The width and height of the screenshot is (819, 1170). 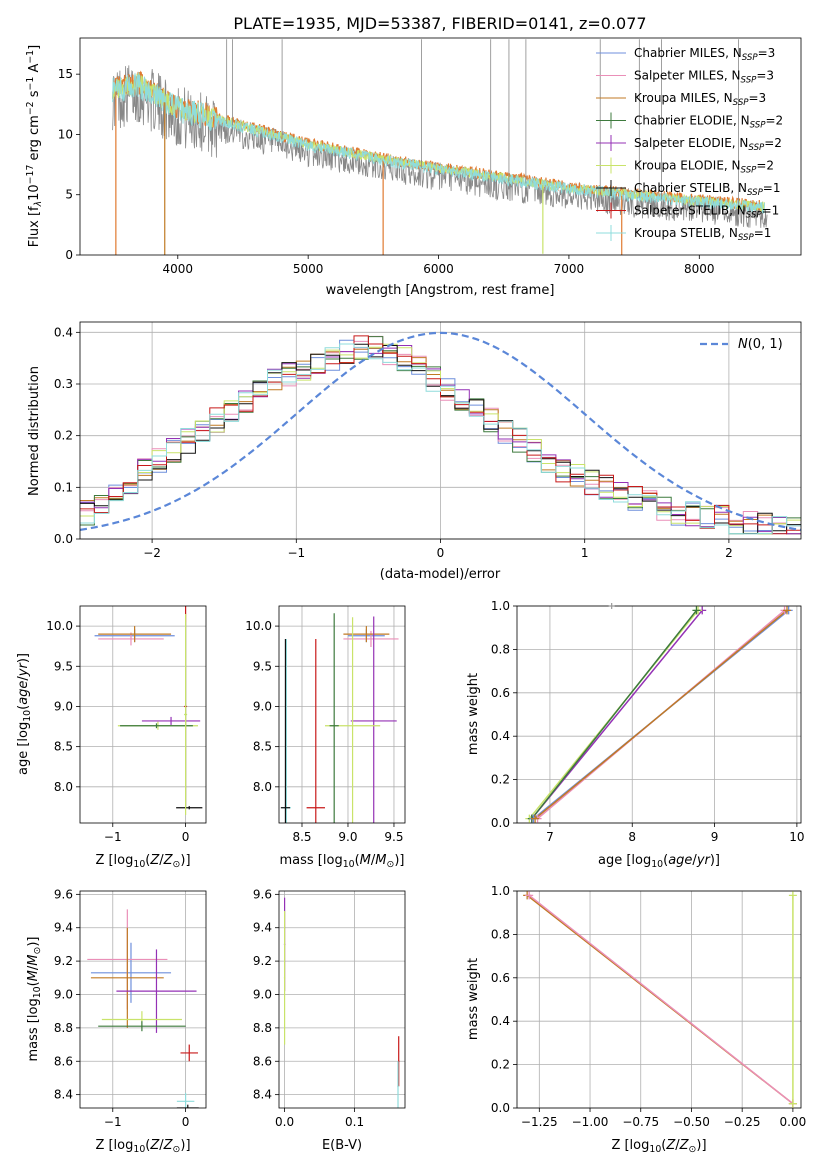 I want to click on legend-label: Kroupa STELIB, NSSP=1, so click(x=702, y=234).